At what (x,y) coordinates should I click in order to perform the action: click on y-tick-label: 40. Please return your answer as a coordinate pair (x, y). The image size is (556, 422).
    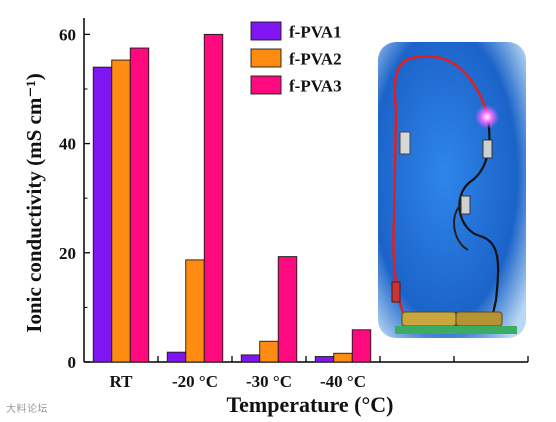
    Looking at the image, I should click on (67, 144).